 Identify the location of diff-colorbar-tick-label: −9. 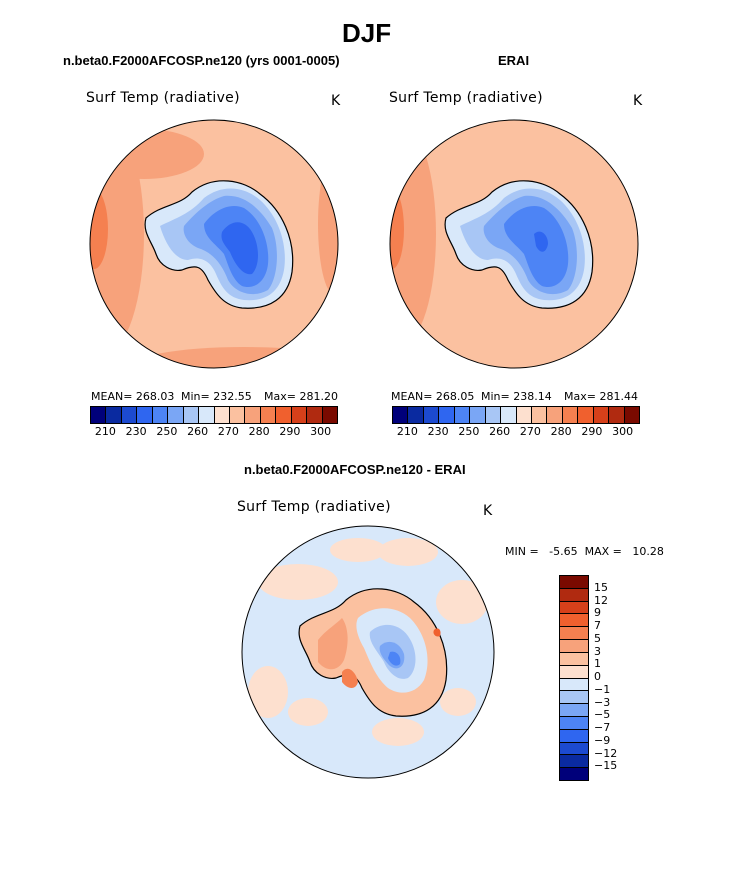
(602, 740).